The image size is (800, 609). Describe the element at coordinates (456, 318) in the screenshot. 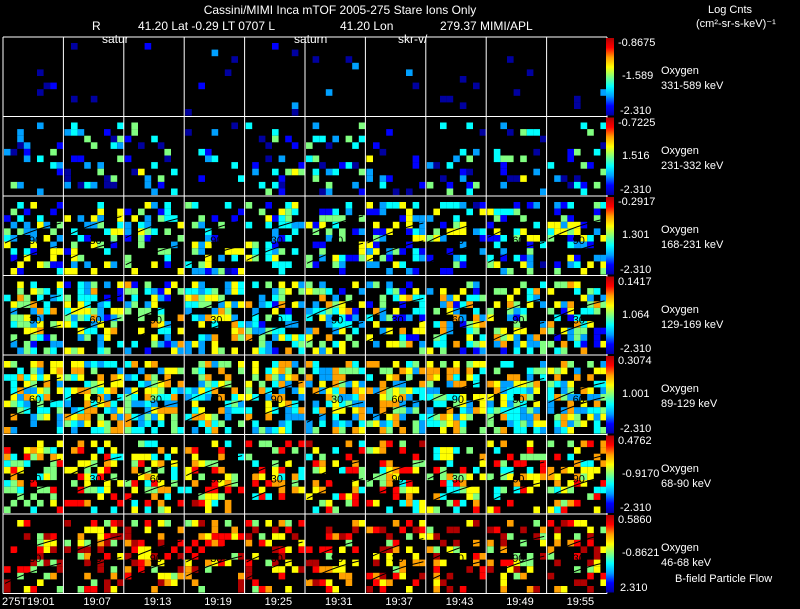

I see `panel-r3-c7: 60` at that location.